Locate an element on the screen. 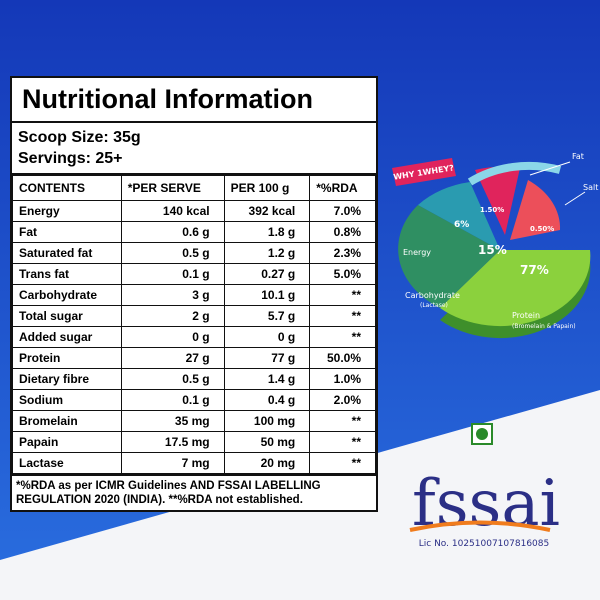 The image size is (600, 600). table-row: Lactase 7 mg 20 mg ** is located at coordinates (194, 463).